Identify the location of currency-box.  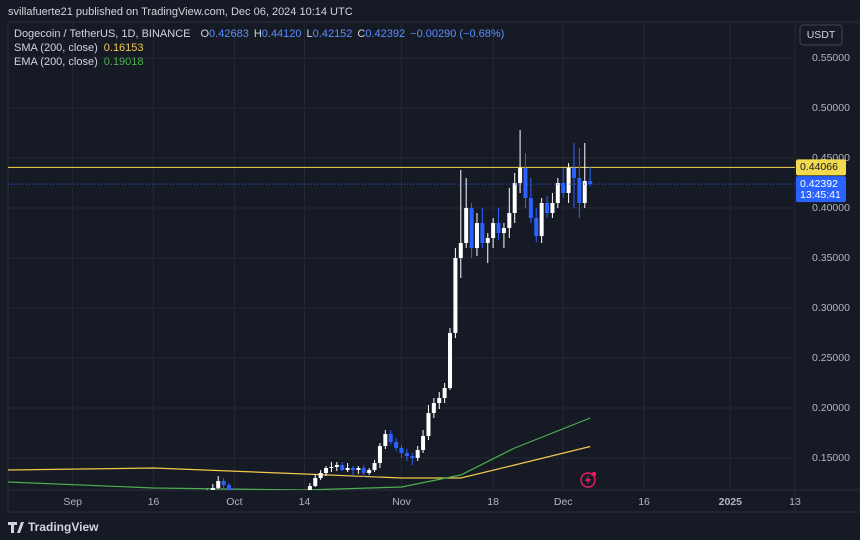
(821, 35).